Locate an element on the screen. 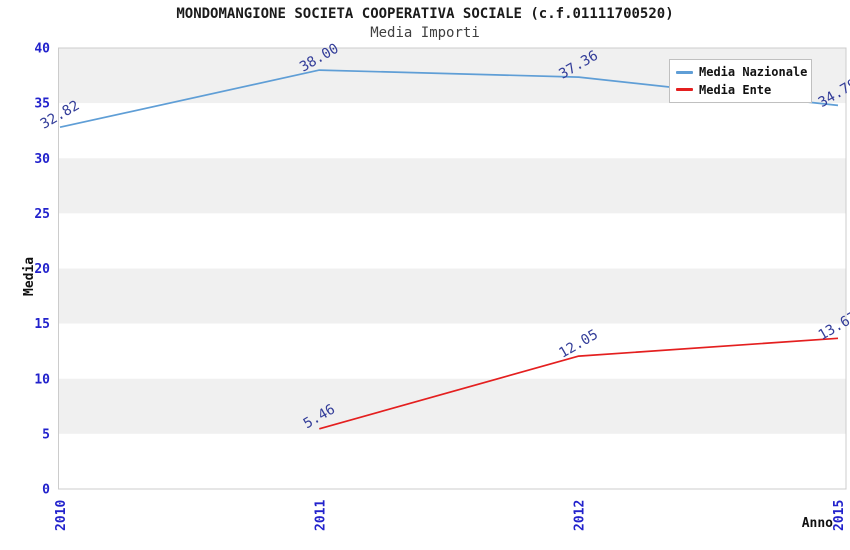  x-tick-label: 2015 is located at coordinates (839, 515).